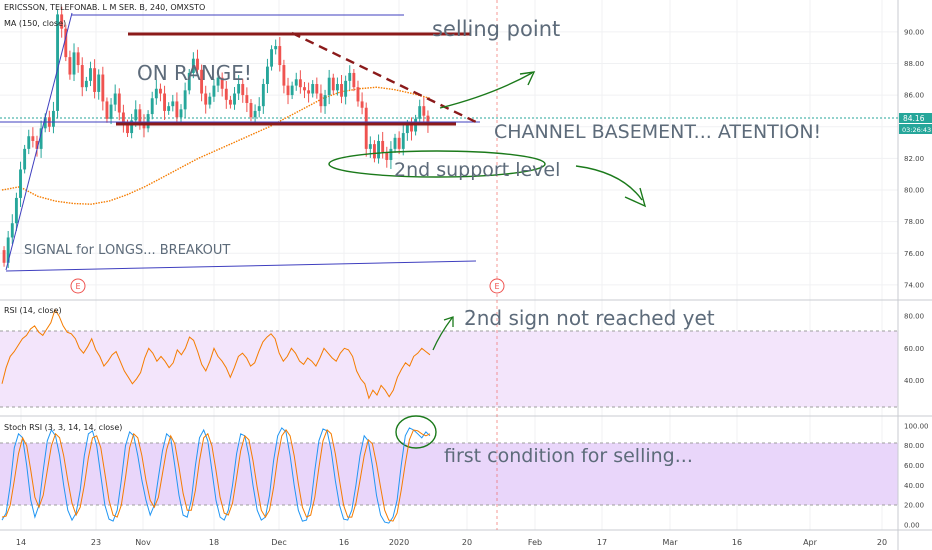 This screenshot has width=932, height=550. I want to click on stoch-tick-label: 60.00, so click(914, 466).